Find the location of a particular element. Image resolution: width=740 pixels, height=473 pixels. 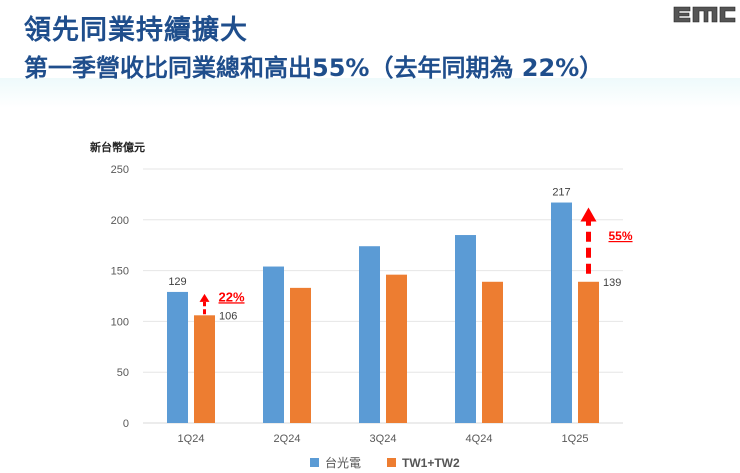

legend-label: 台光電 is located at coordinates (343, 463).